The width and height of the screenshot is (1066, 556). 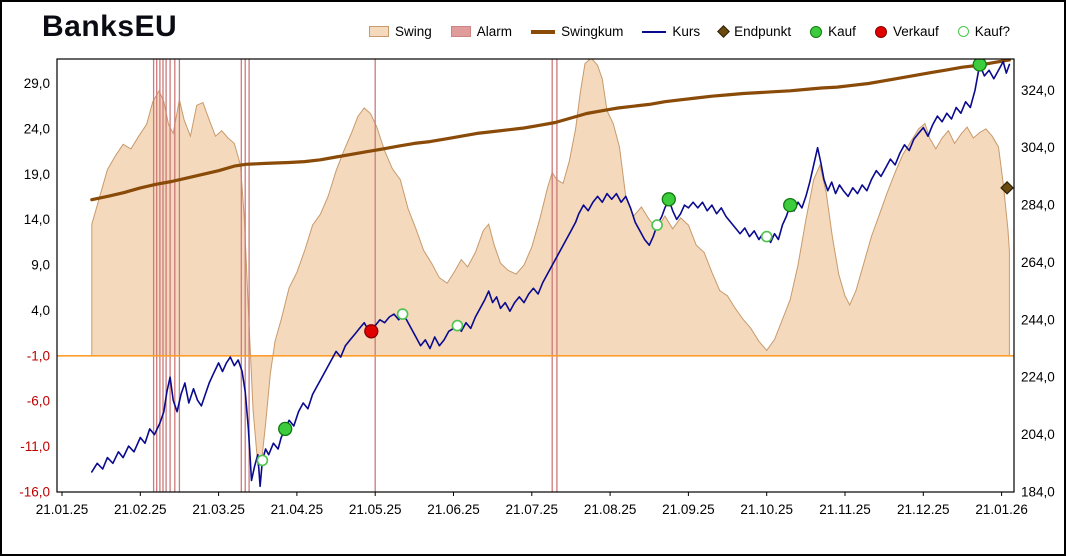 I want to click on left-axis-labels: 29,0 24,0 19,0 14,0 9,0 4,0 -1,0 -6,0 -11,0 -16,0, so click(x=34, y=288).